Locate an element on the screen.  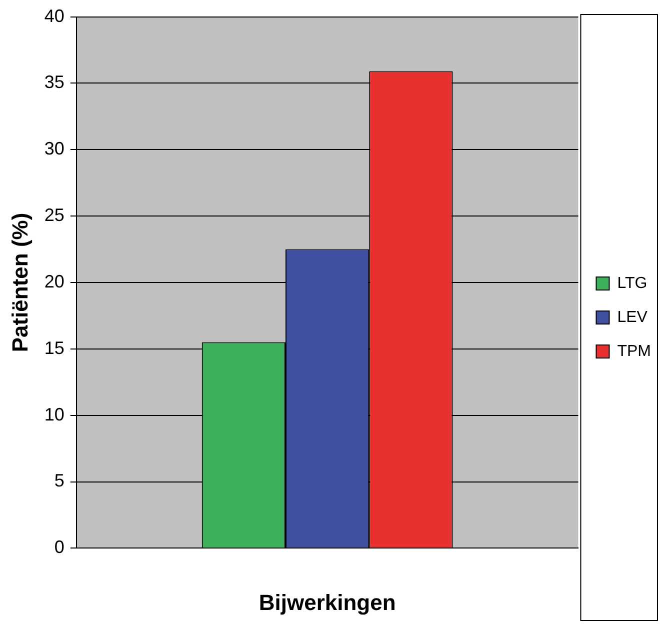
y-tick-label: 40 is located at coordinates (54, 16).